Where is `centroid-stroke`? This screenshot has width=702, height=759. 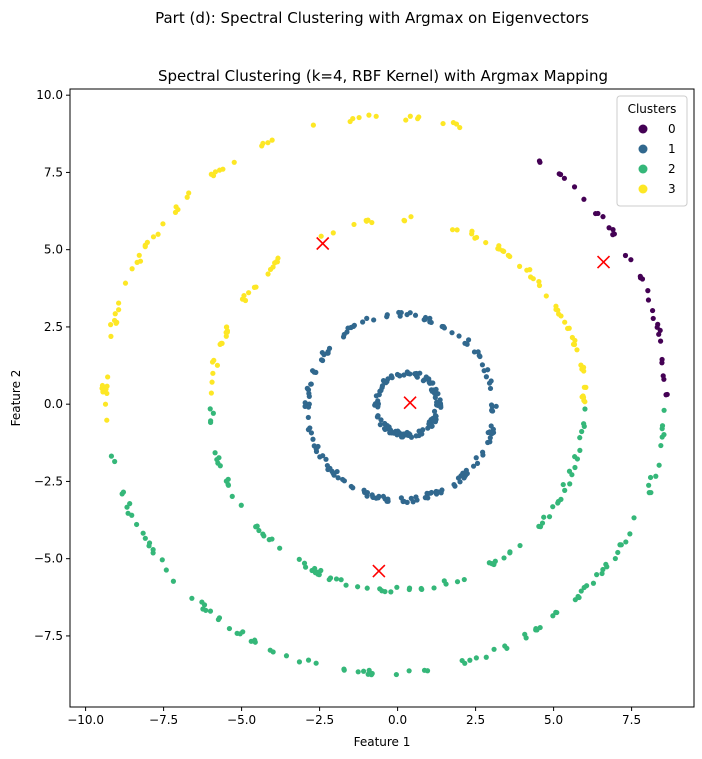
centroid-stroke is located at coordinates (379, 571).